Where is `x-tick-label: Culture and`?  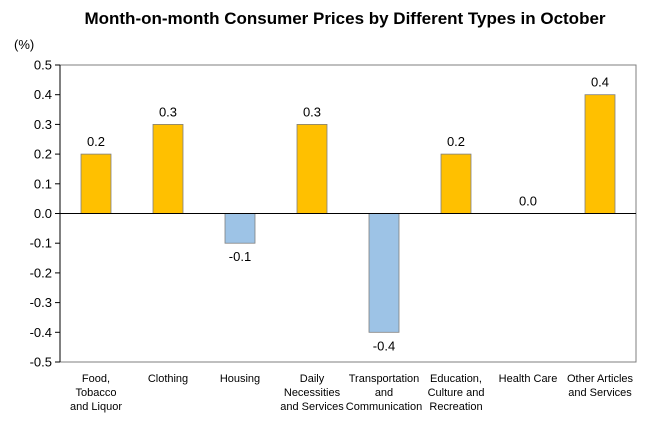 x-tick-label: Culture and is located at coordinates (456, 393).